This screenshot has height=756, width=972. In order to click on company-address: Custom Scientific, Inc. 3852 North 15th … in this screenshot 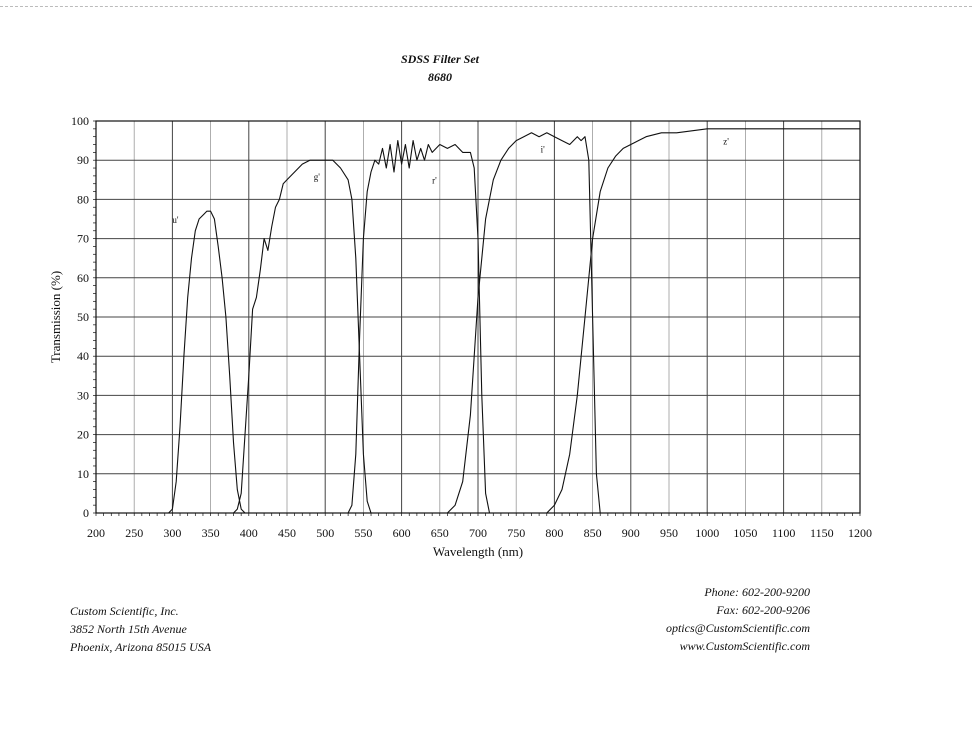, I will do `click(140, 629)`.